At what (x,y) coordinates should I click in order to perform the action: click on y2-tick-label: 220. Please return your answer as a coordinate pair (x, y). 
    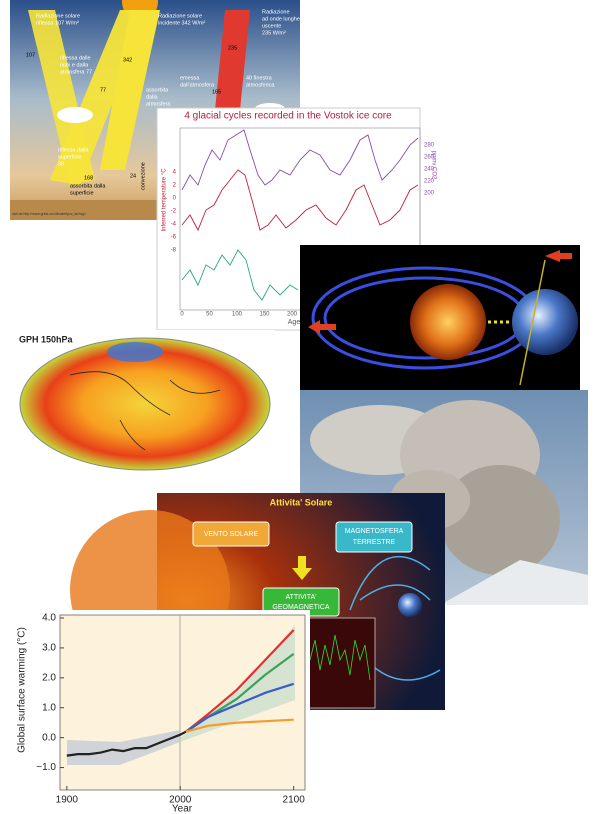
    Looking at the image, I should click on (429, 182).